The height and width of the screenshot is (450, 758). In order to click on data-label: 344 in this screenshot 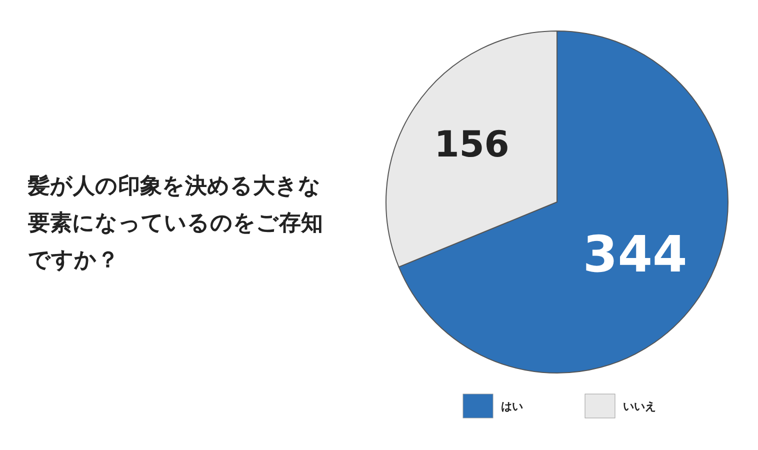, I will do `click(635, 254)`.